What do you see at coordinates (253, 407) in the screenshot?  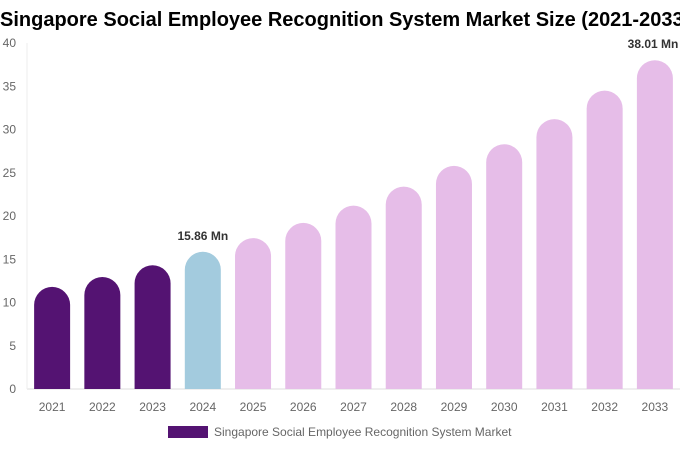 I see `x-tick-label: 2025` at bounding box center [253, 407].